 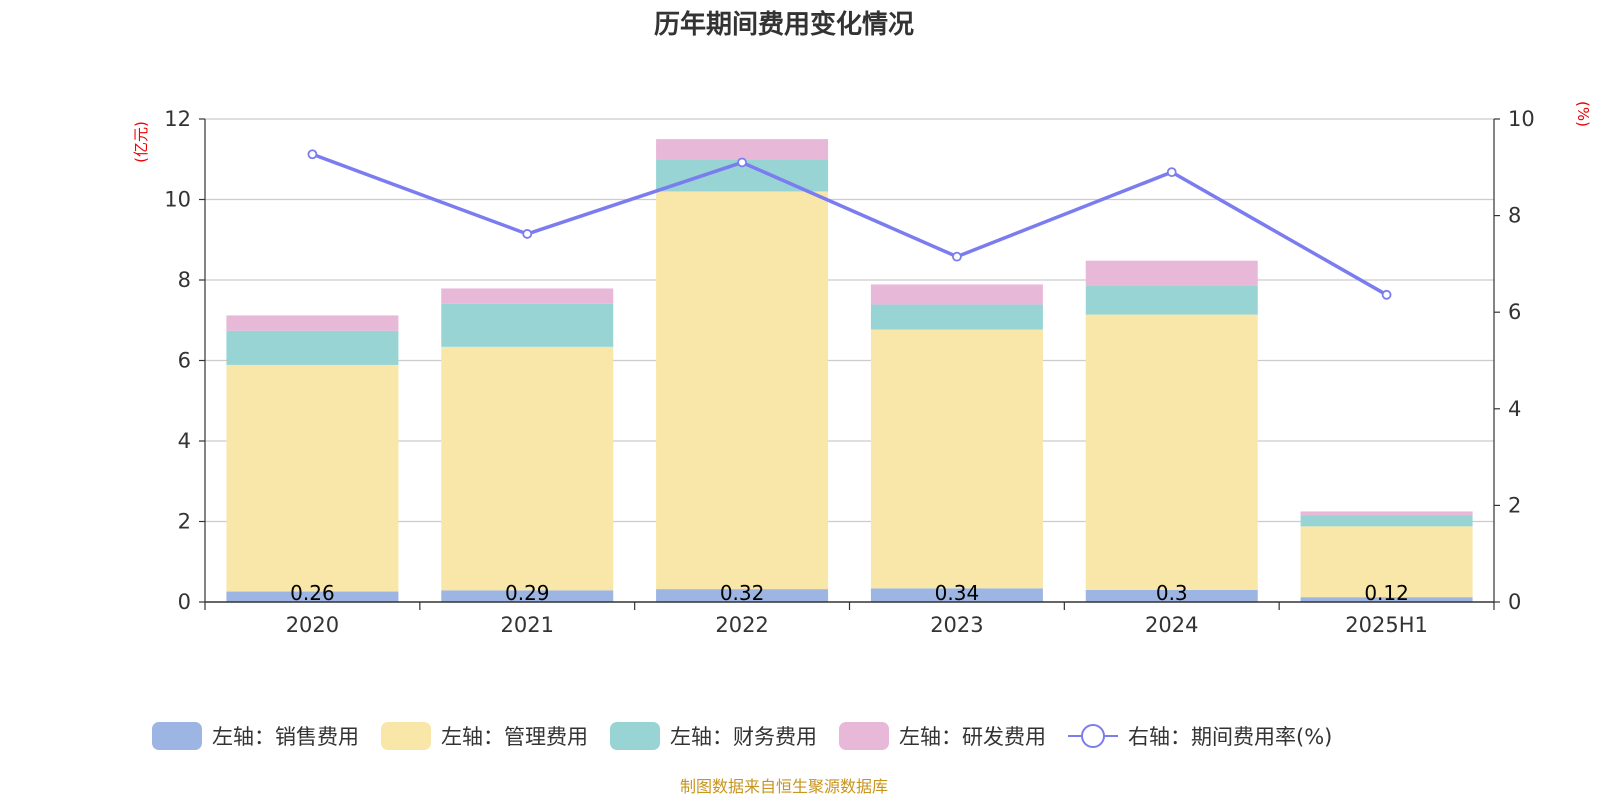 I want to click on right-axis-unit: (%), so click(x=1583, y=114).